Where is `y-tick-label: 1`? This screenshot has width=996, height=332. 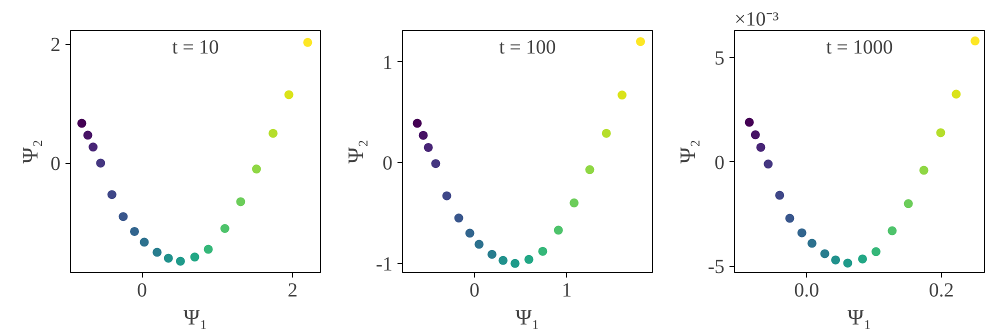 y-tick-label: 1 is located at coordinates (387, 63).